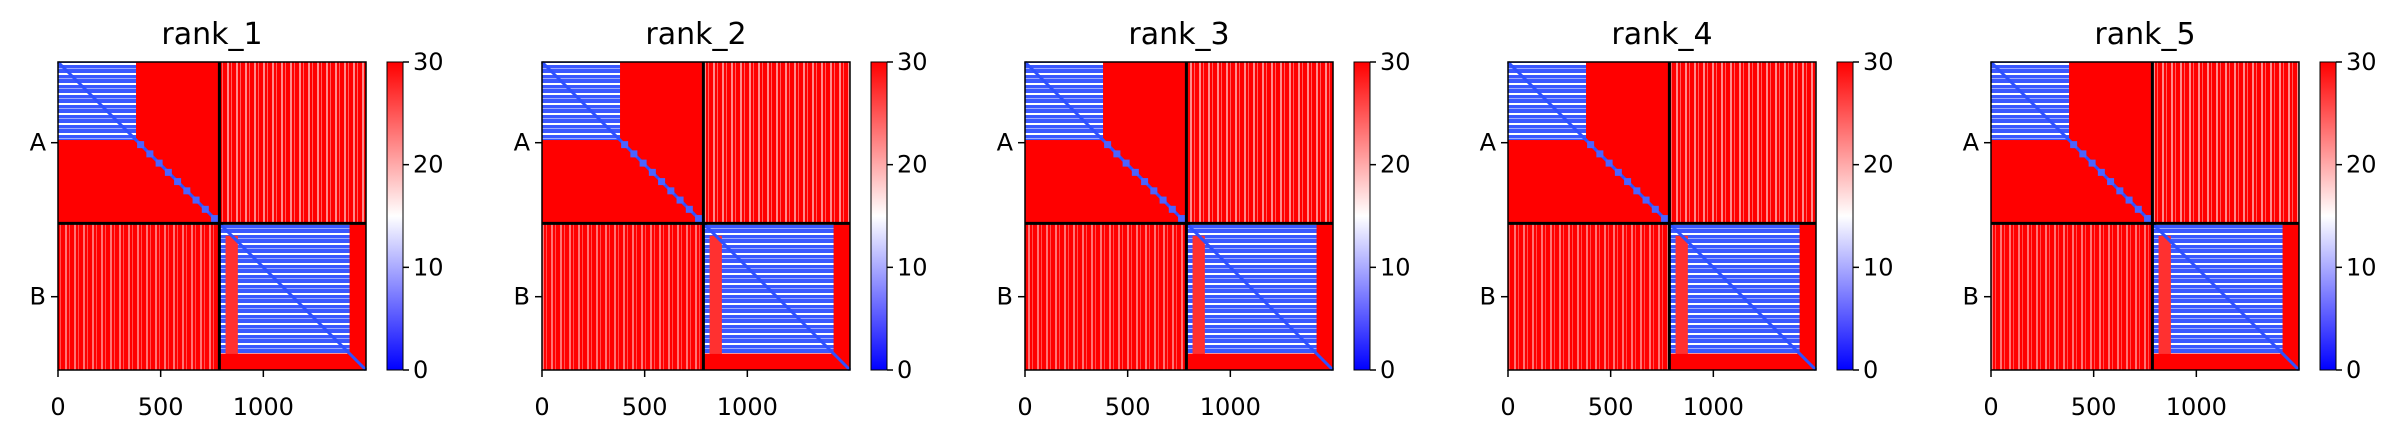  I want to click on panel-title: rank_1, so click(211, 34).